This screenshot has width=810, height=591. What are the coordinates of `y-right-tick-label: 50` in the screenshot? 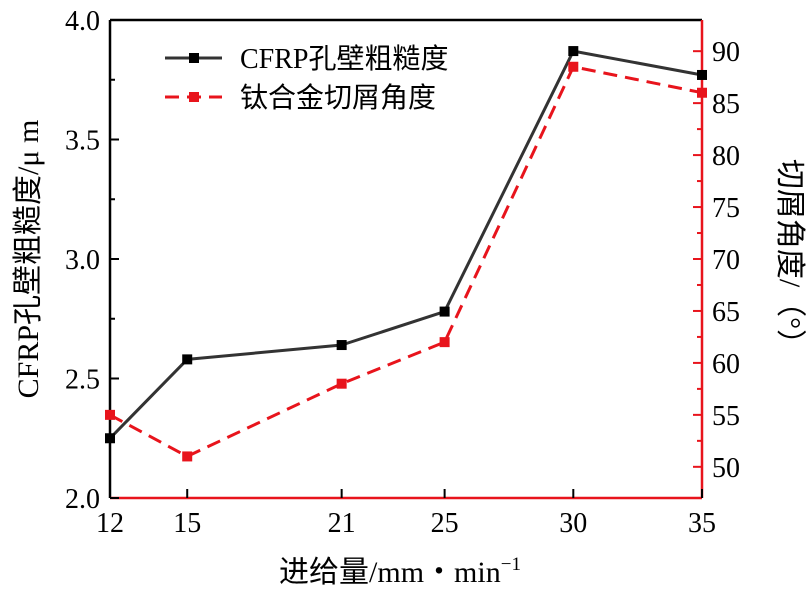 It's located at (726, 468).